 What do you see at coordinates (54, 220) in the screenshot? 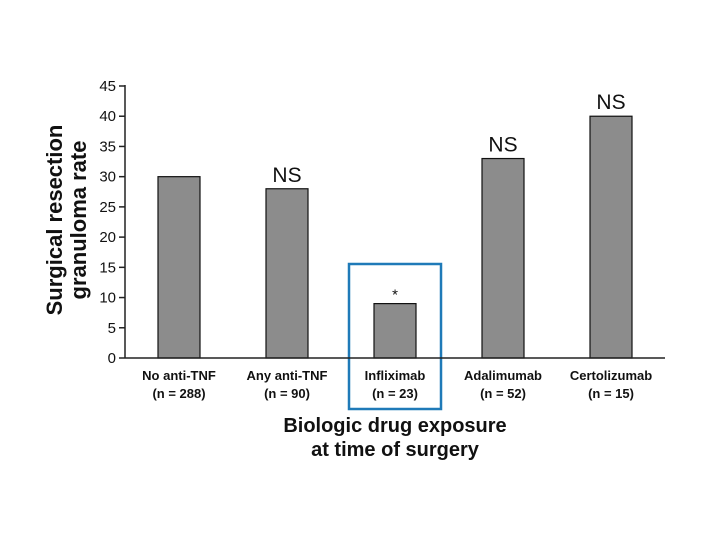
I see `y-axis-title-line-1: Surgical resection` at bounding box center [54, 220].